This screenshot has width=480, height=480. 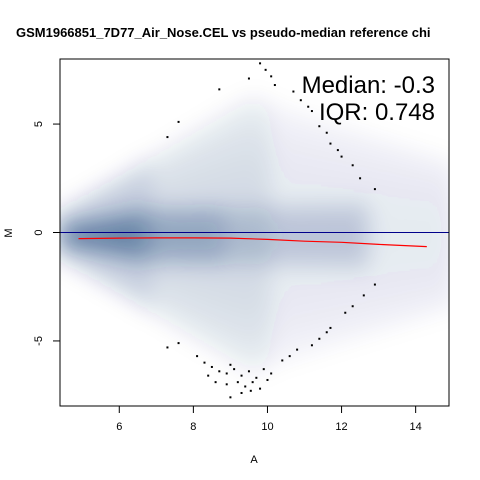 What do you see at coordinates (269, 419) in the screenshot?
I see `x-axis: 6 8 10 12 14` at bounding box center [269, 419].